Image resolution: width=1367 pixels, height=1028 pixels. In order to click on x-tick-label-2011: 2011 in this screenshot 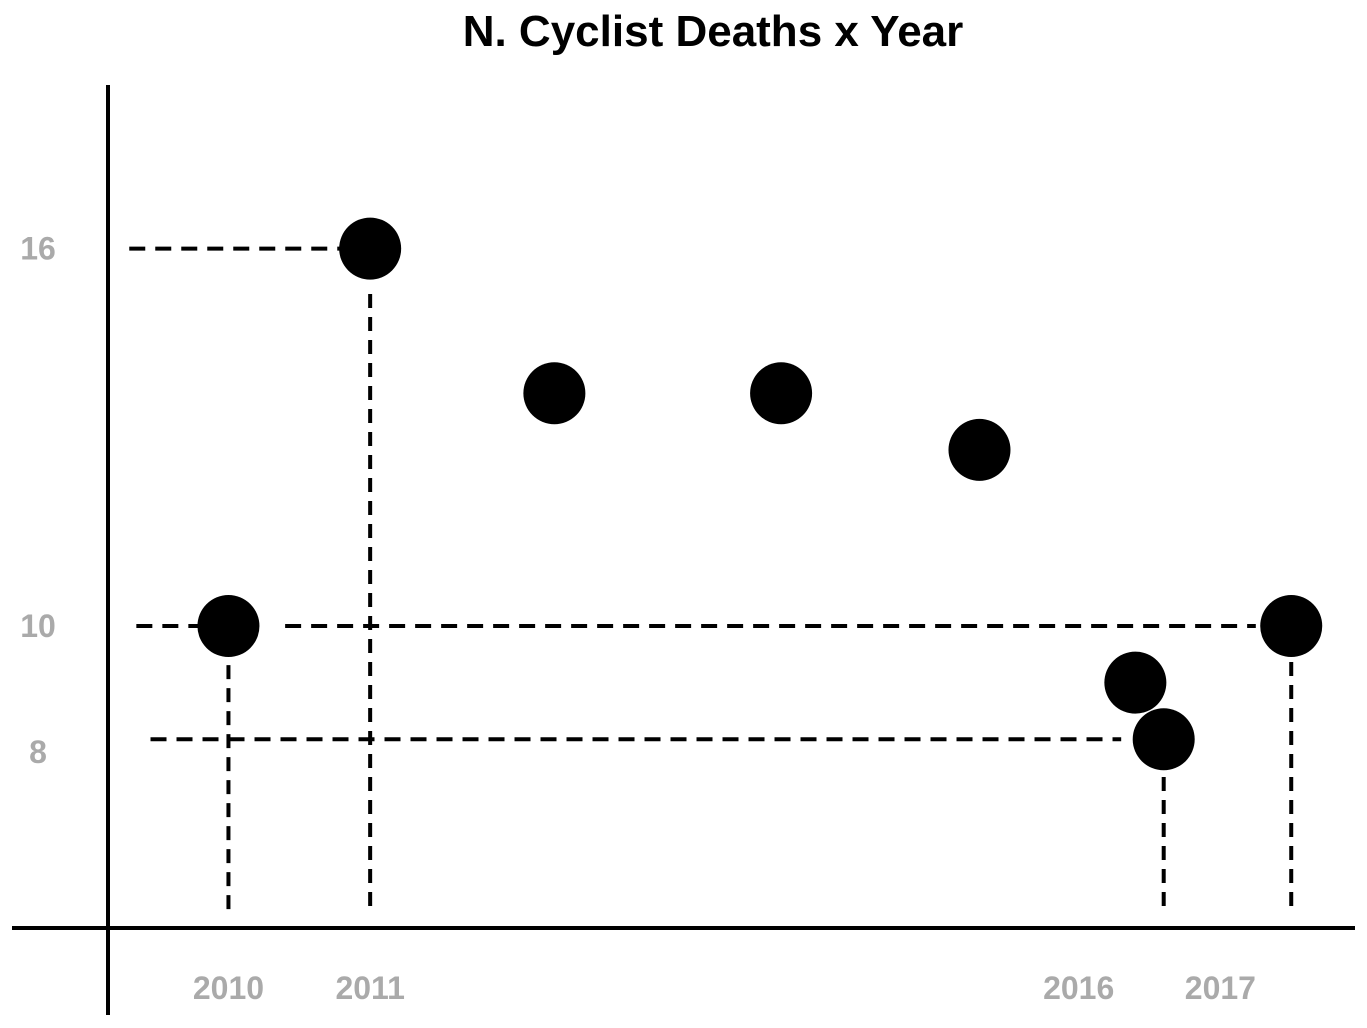, I will do `click(369, 988)`.